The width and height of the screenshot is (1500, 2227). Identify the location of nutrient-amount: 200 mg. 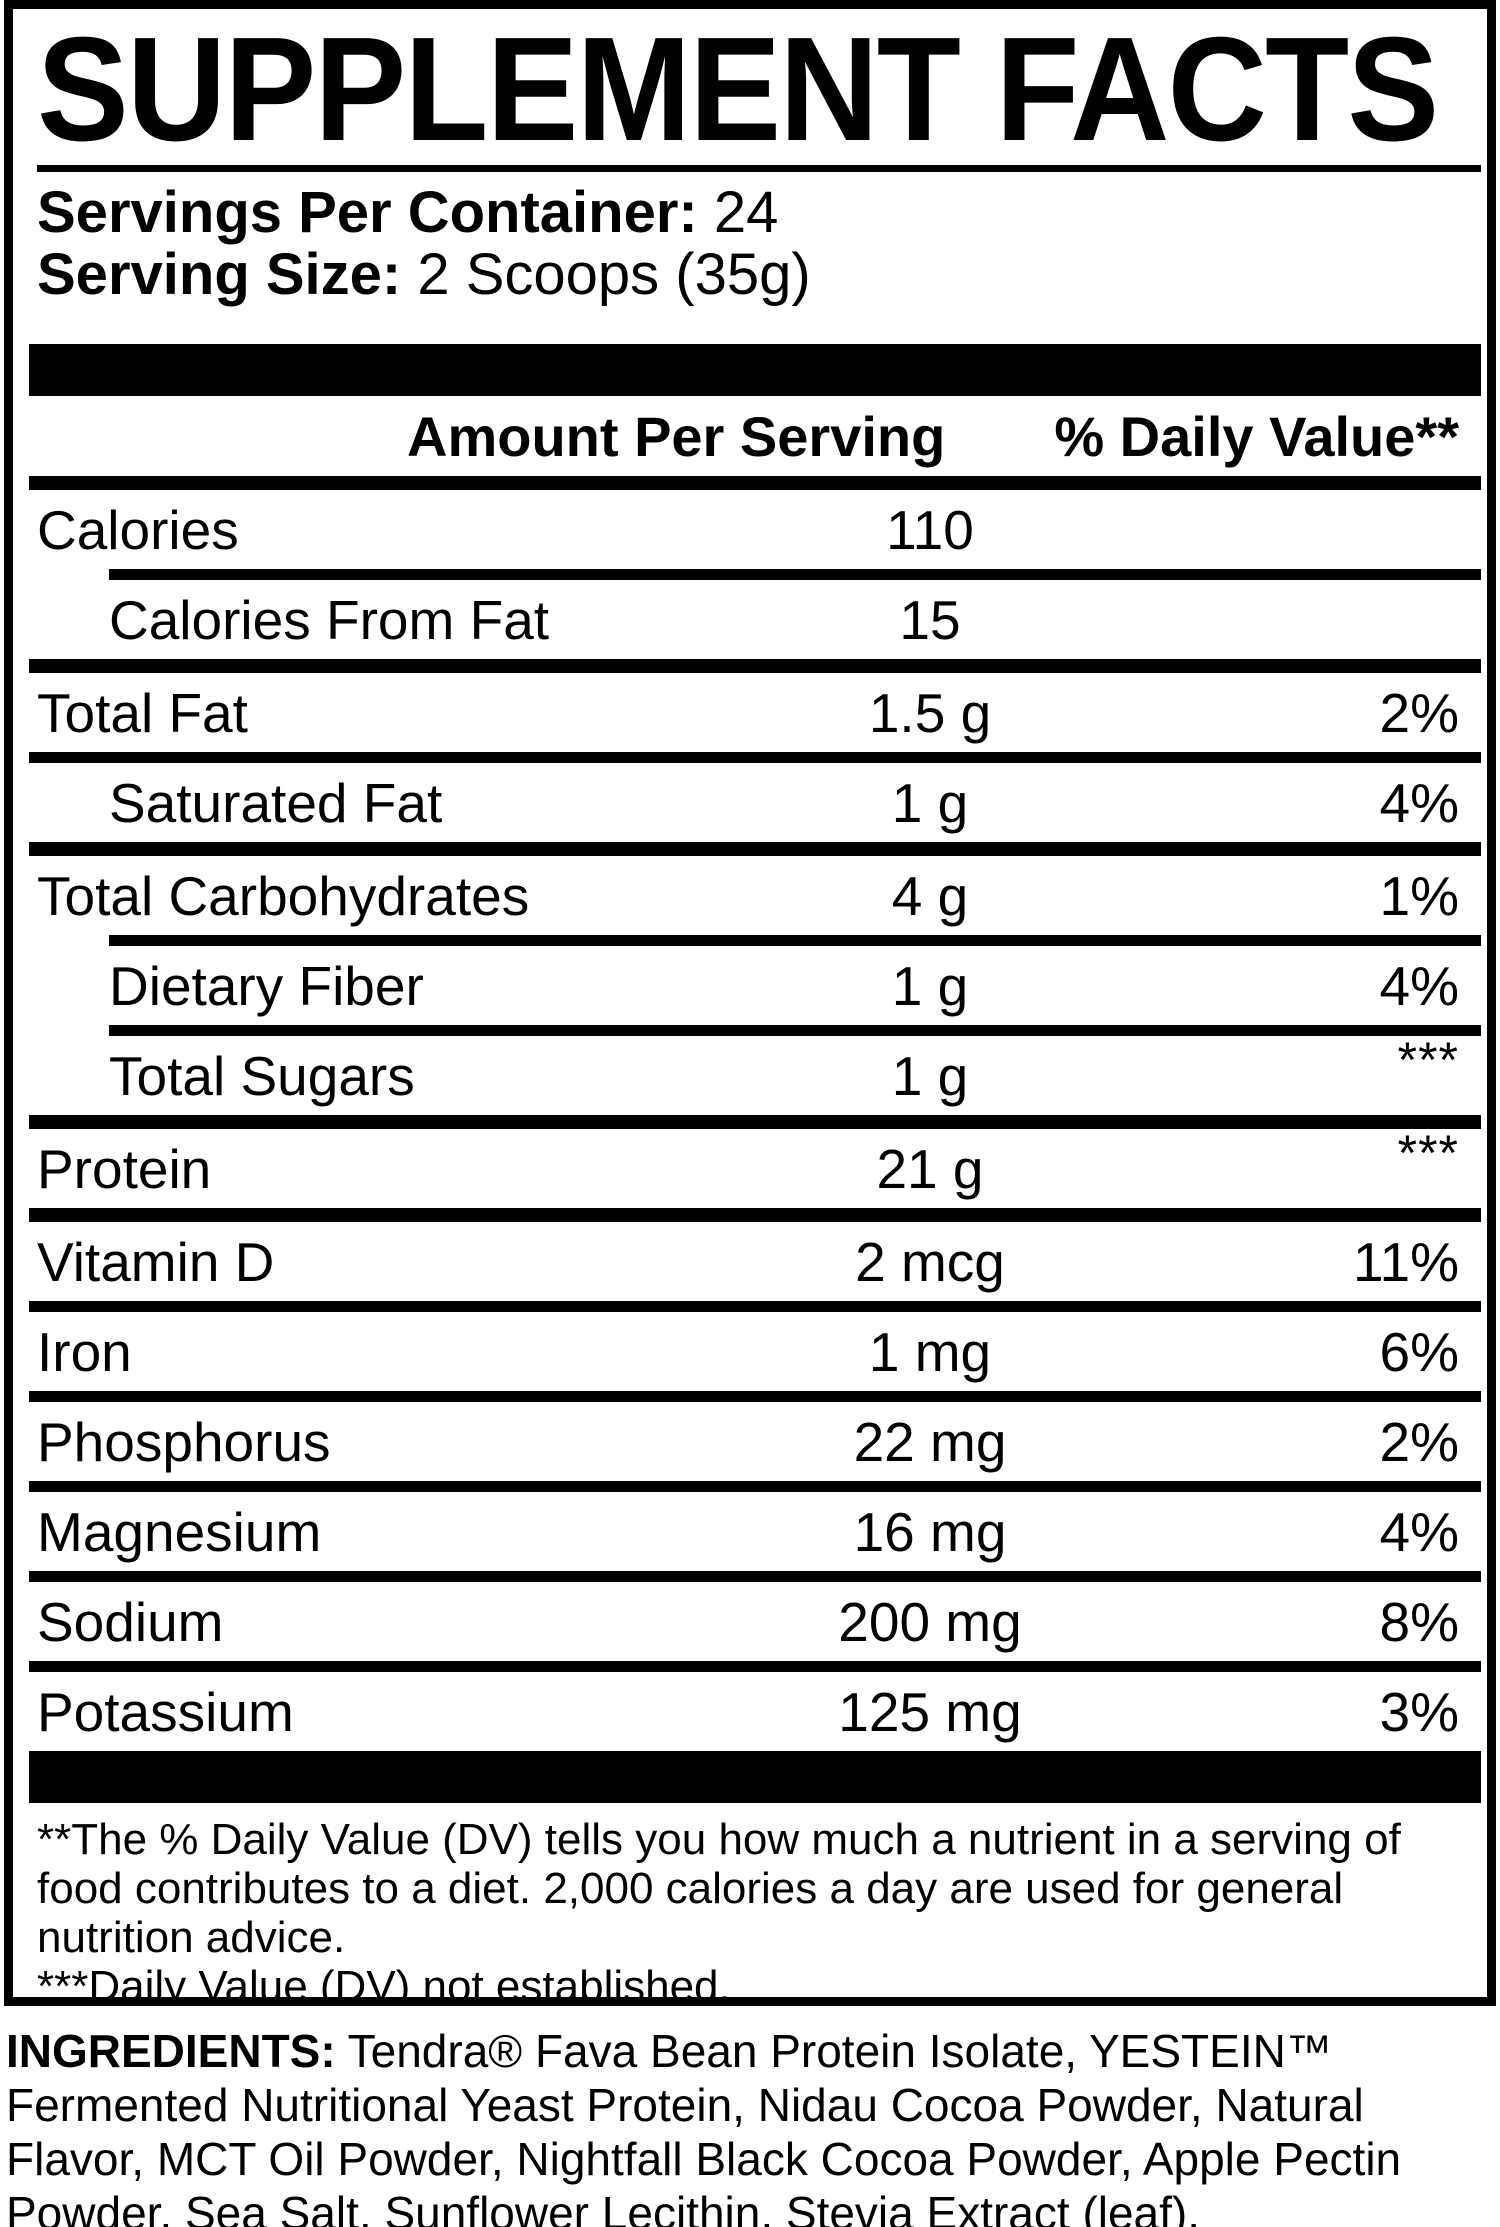
(930, 1621).